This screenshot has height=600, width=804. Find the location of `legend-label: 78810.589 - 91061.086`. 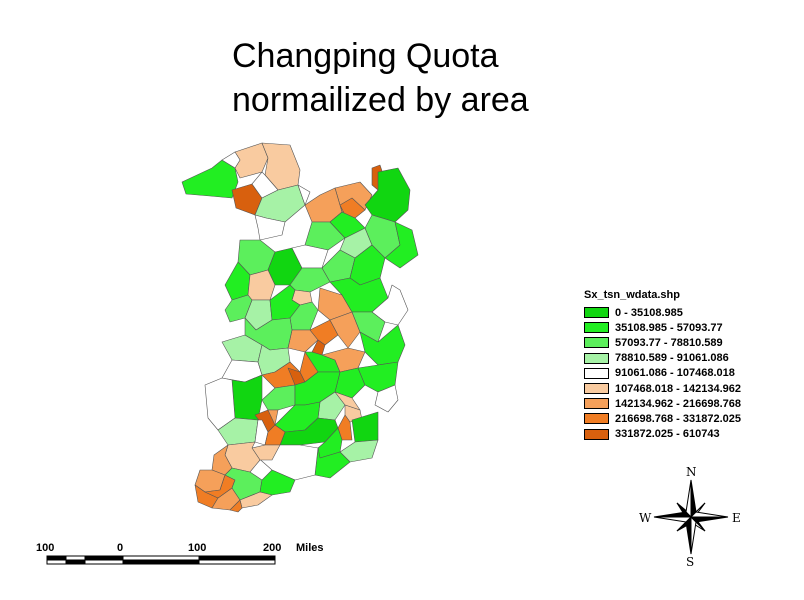

legend-label: 78810.589 - 91061.086 is located at coordinates (672, 358).